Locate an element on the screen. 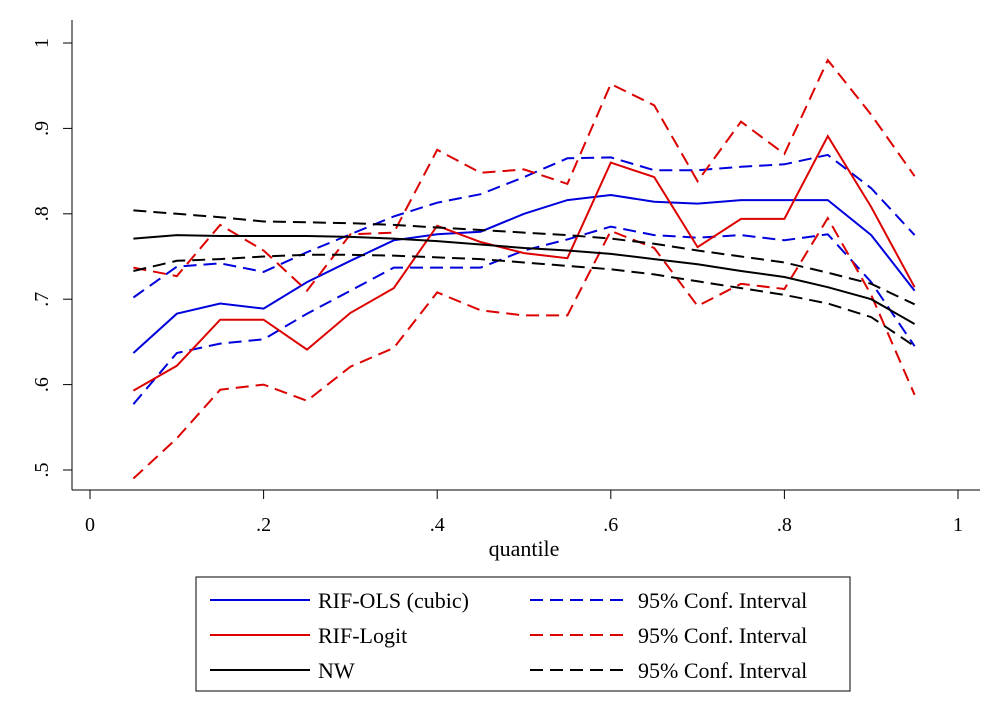 The image size is (1000, 727). y-ticks: .5 .6 .7 .8 .9 1 is located at coordinates (51, 258).